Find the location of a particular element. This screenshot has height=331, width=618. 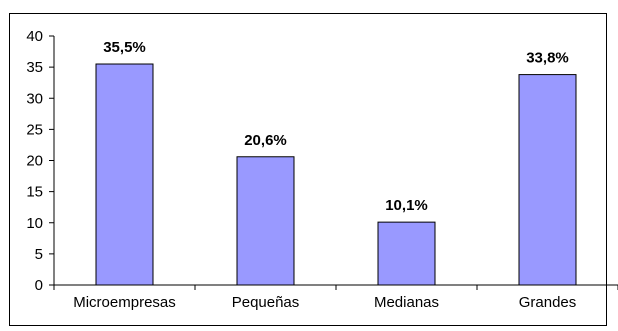

y-tick-label: 25 is located at coordinates (34, 129).